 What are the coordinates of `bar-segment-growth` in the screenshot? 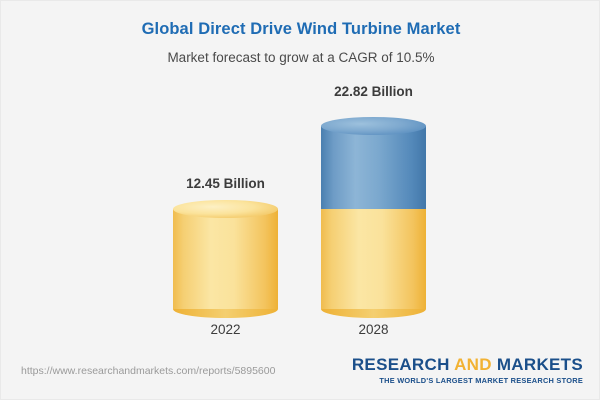 It's located at (373, 163).